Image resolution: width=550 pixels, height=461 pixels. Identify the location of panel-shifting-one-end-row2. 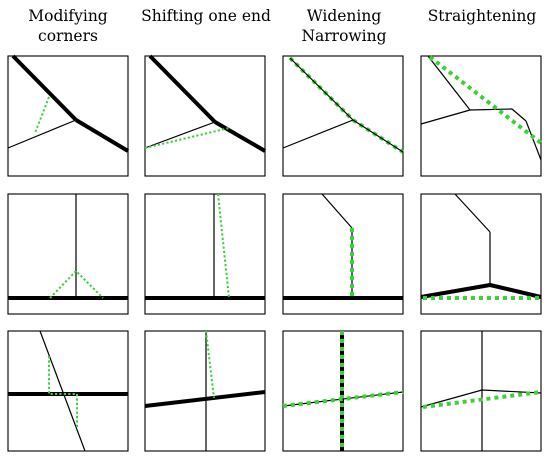
(205, 254).